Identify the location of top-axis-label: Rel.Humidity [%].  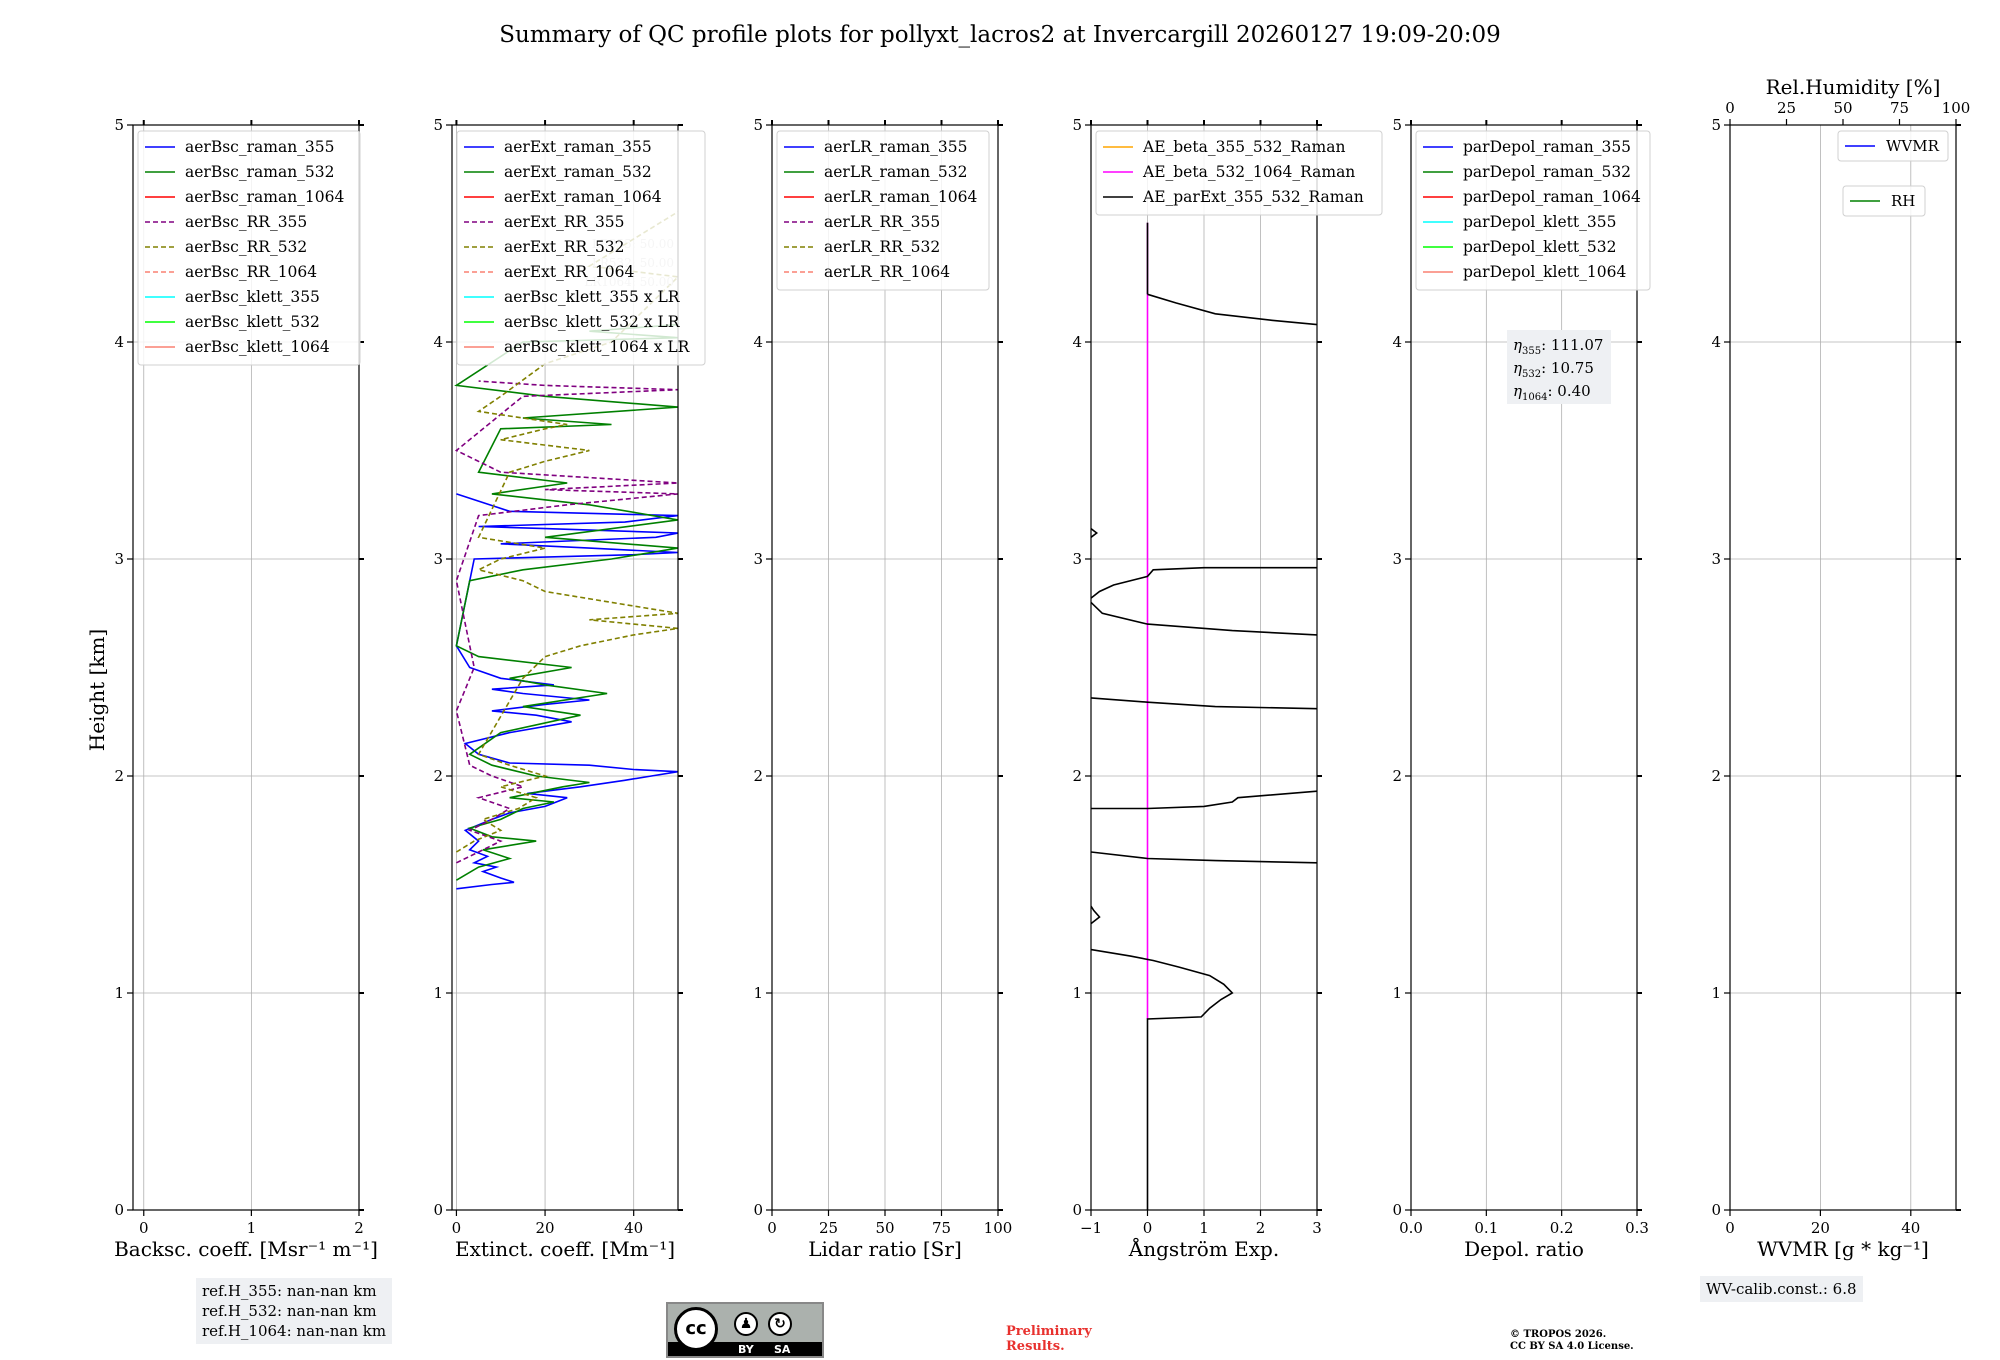
(1853, 87).